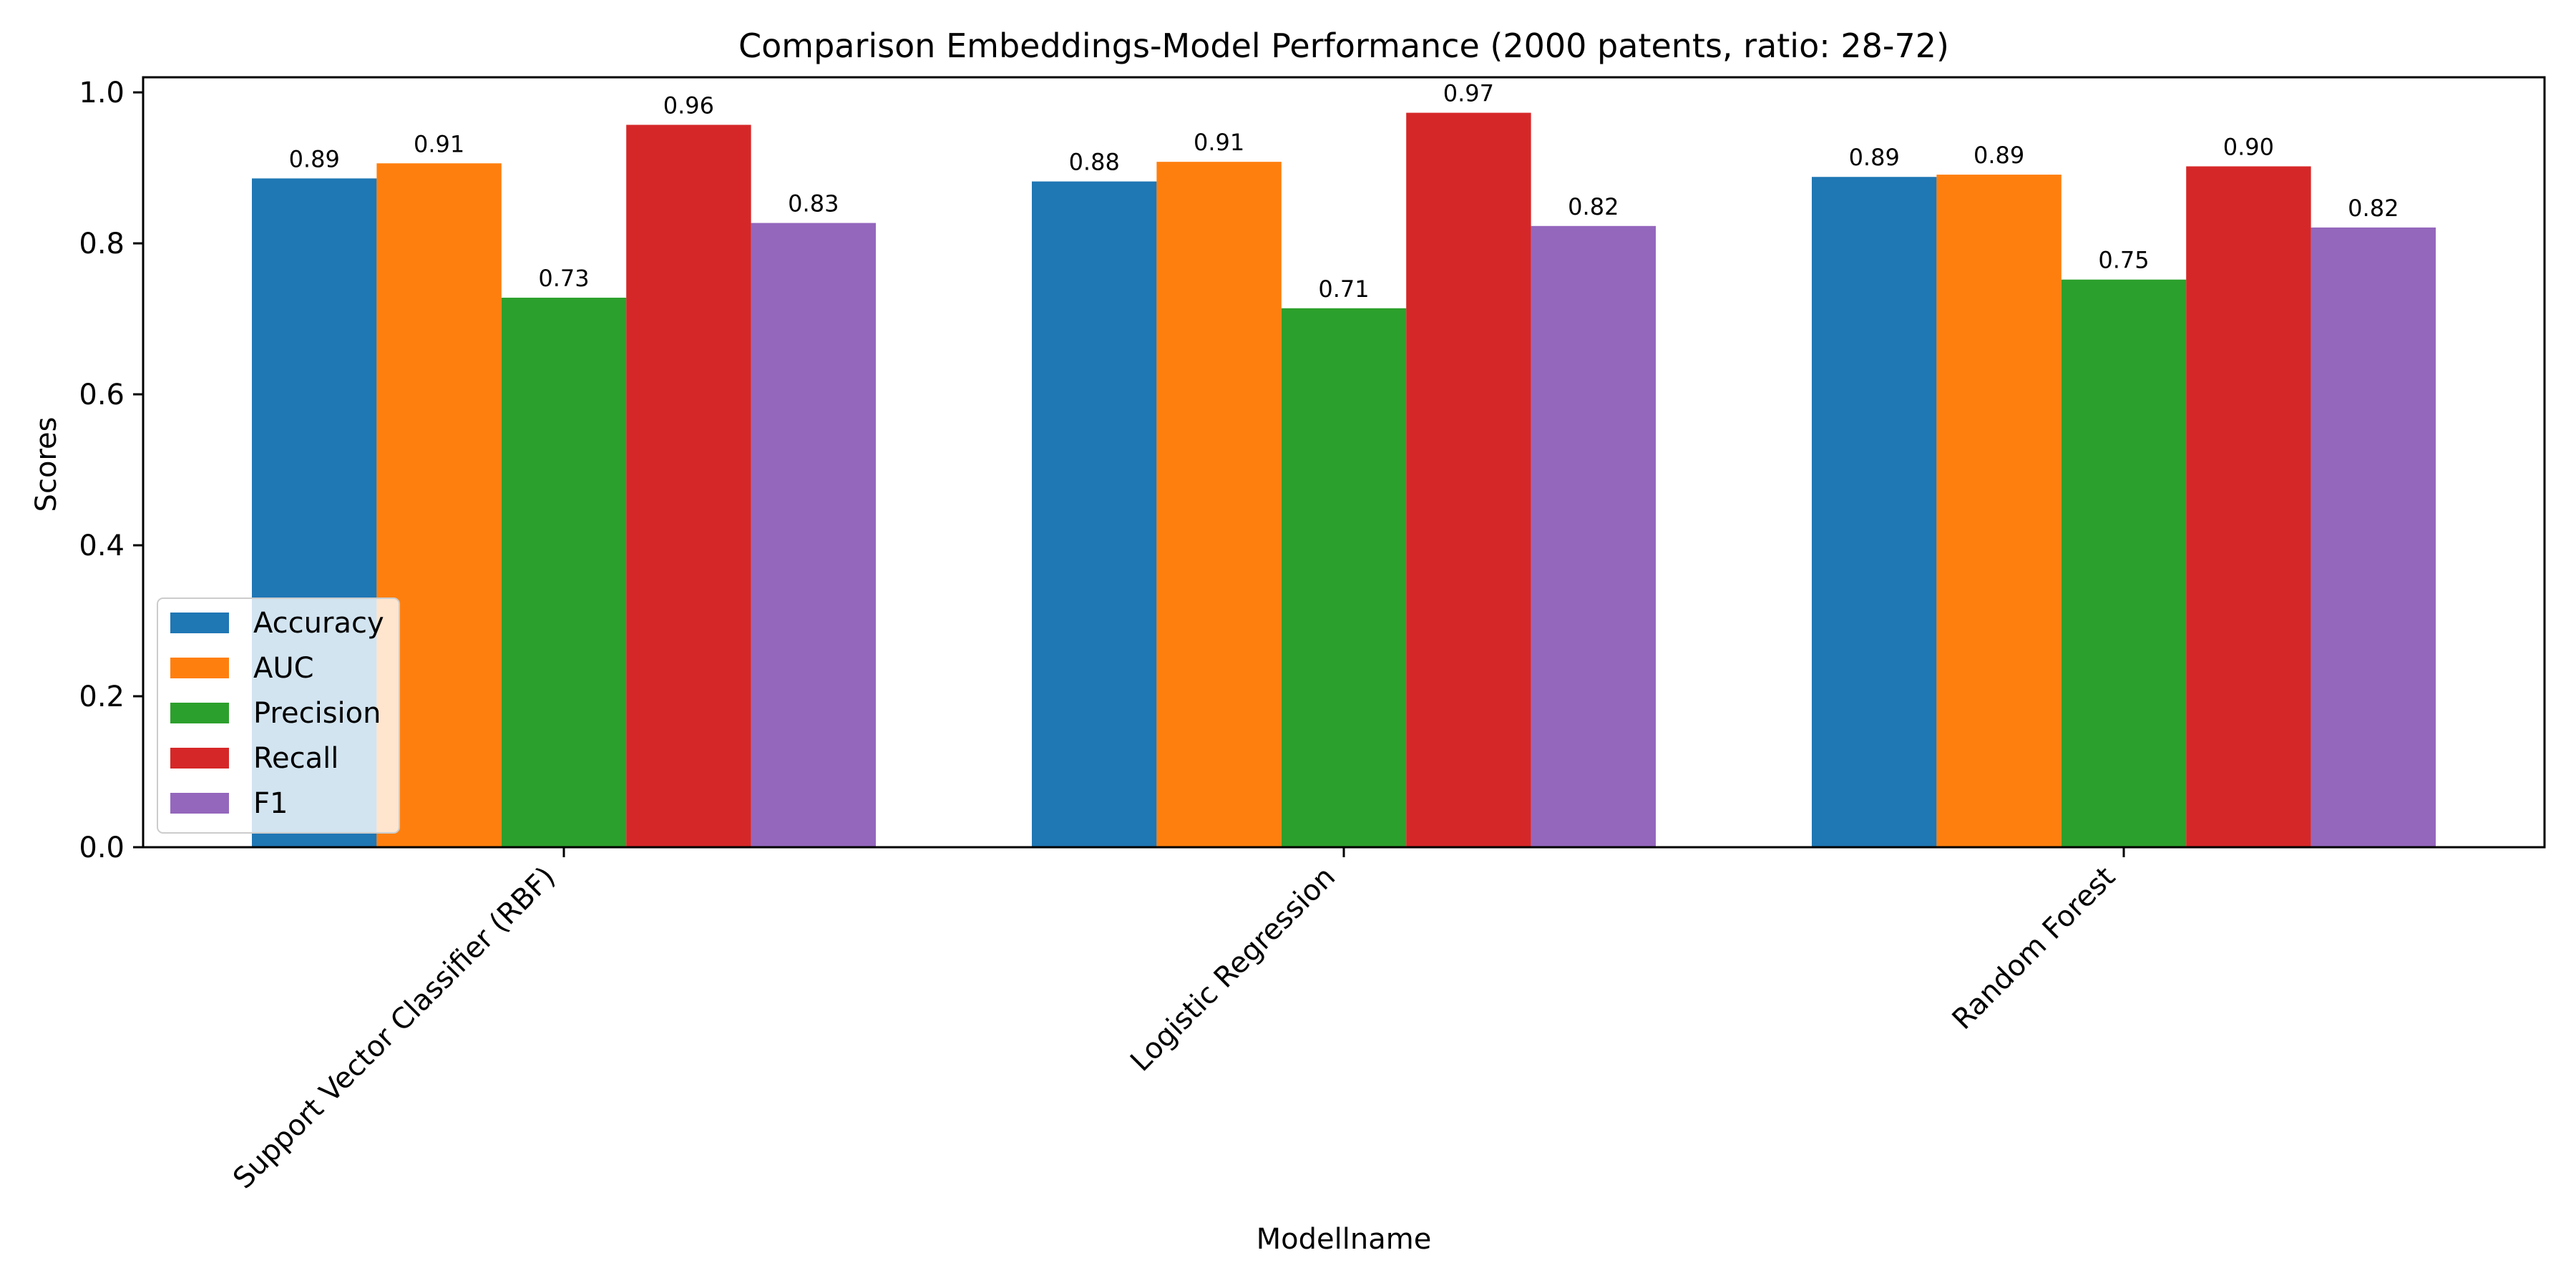  What do you see at coordinates (317, 713) in the screenshot?
I see `legend-label-precision: Precision` at bounding box center [317, 713].